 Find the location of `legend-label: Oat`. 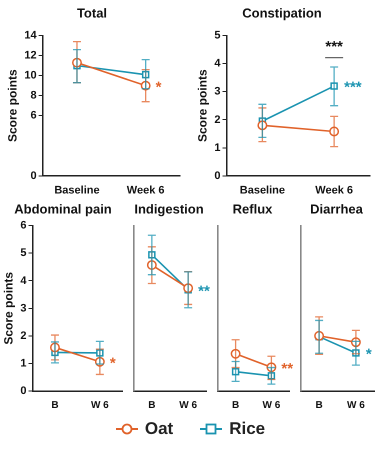

legend-label: Oat is located at coordinates (159, 429).